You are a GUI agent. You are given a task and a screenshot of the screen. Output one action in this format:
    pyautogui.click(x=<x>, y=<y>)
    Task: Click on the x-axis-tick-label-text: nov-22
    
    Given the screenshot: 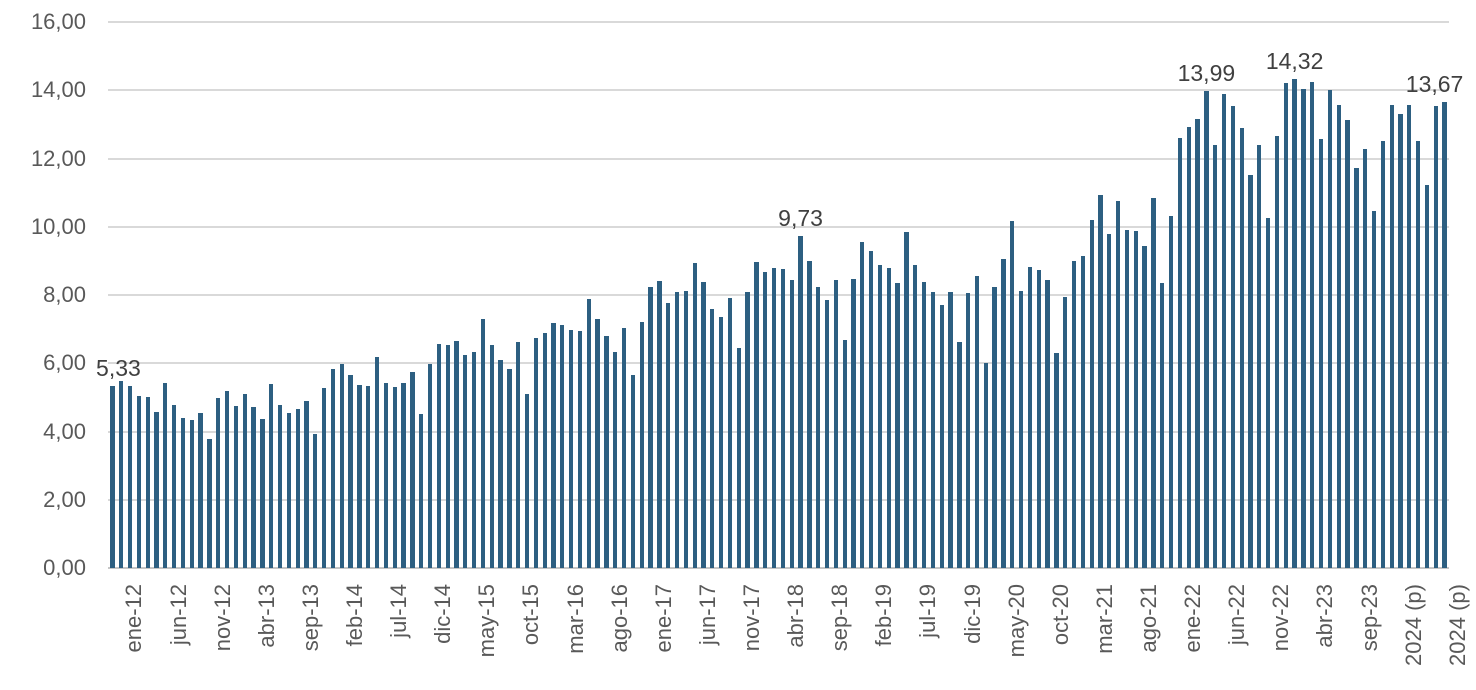 What is the action you would take?
    pyautogui.click(x=1281, y=618)
    